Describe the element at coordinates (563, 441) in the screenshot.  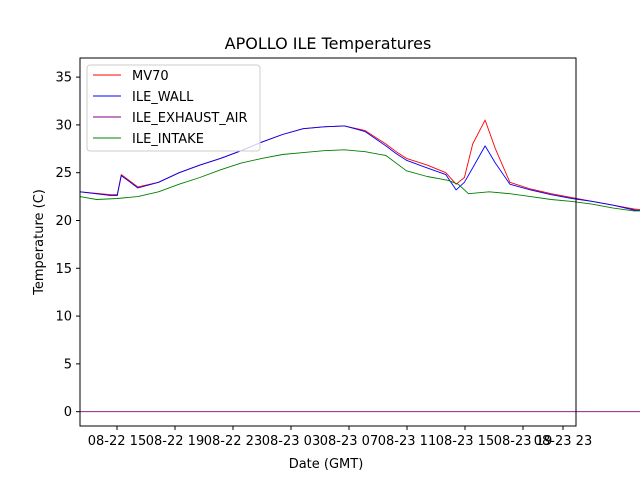
I see `x-tick-label-8: 08-23 23` at that location.